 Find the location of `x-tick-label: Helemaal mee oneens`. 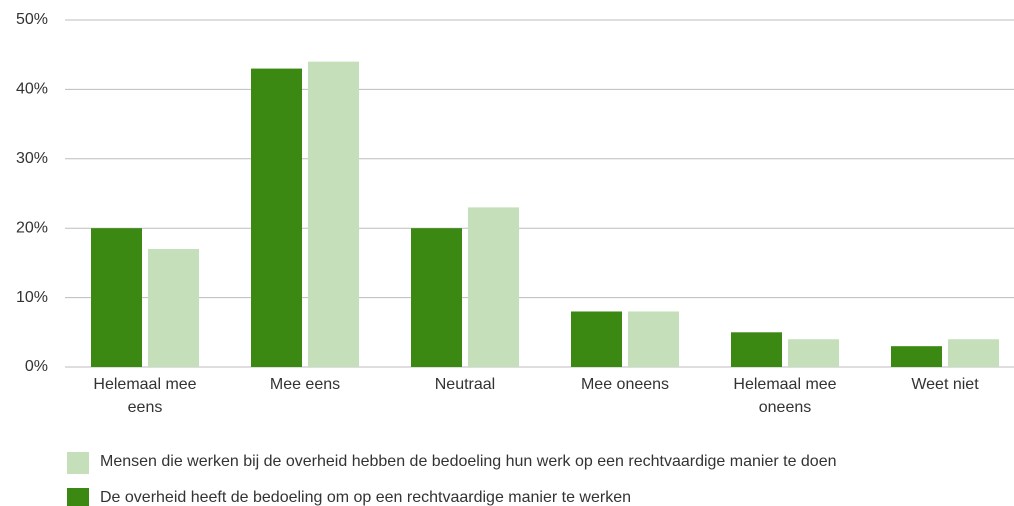

x-tick-label: Helemaal mee oneens is located at coordinates (785, 396).